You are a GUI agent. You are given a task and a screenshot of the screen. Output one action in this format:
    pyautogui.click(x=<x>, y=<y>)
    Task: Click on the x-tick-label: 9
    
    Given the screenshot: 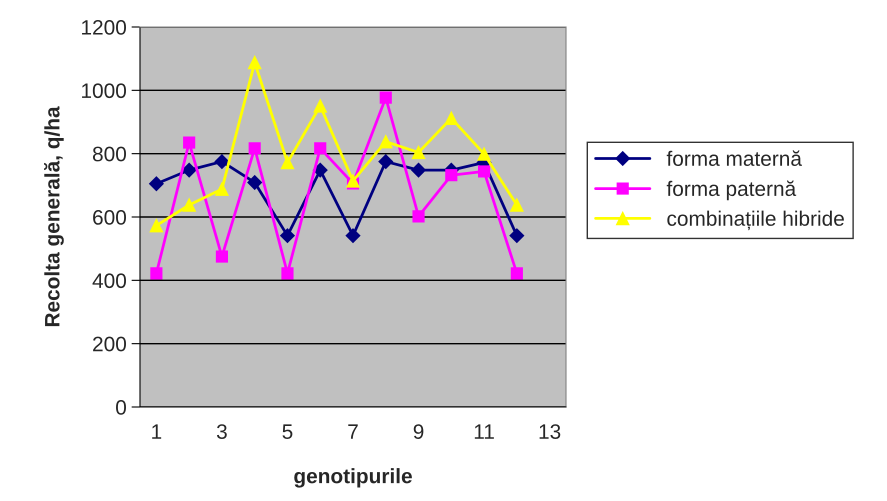 What is the action you would take?
    pyautogui.click(x=419, y=431)
    